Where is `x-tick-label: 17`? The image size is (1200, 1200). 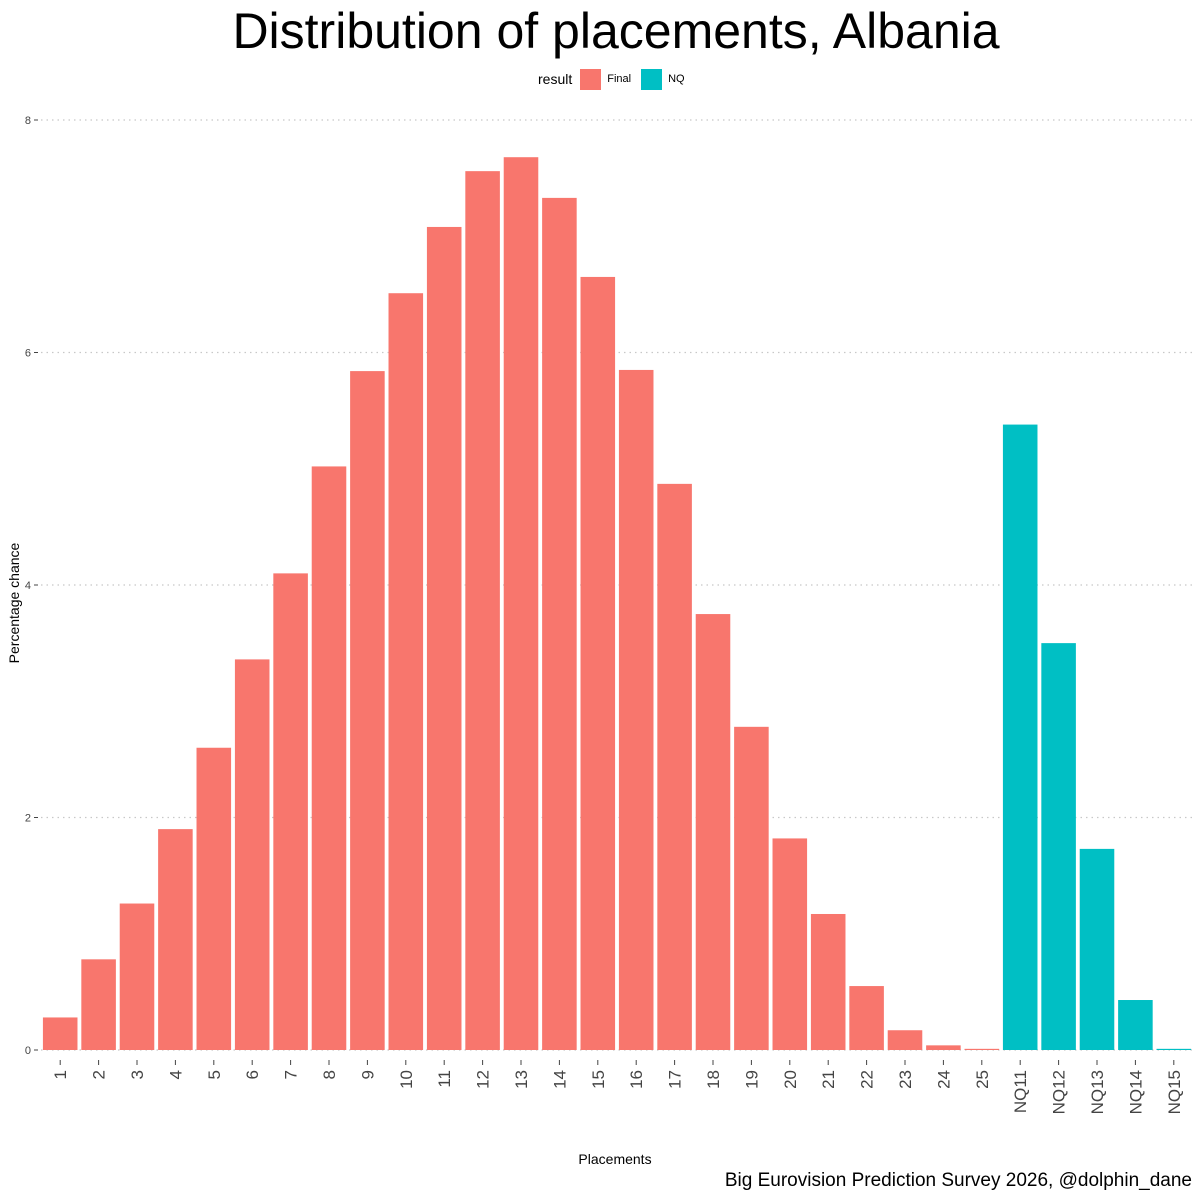 x-tick-label: 17 is located at coordinates (675, 1079).